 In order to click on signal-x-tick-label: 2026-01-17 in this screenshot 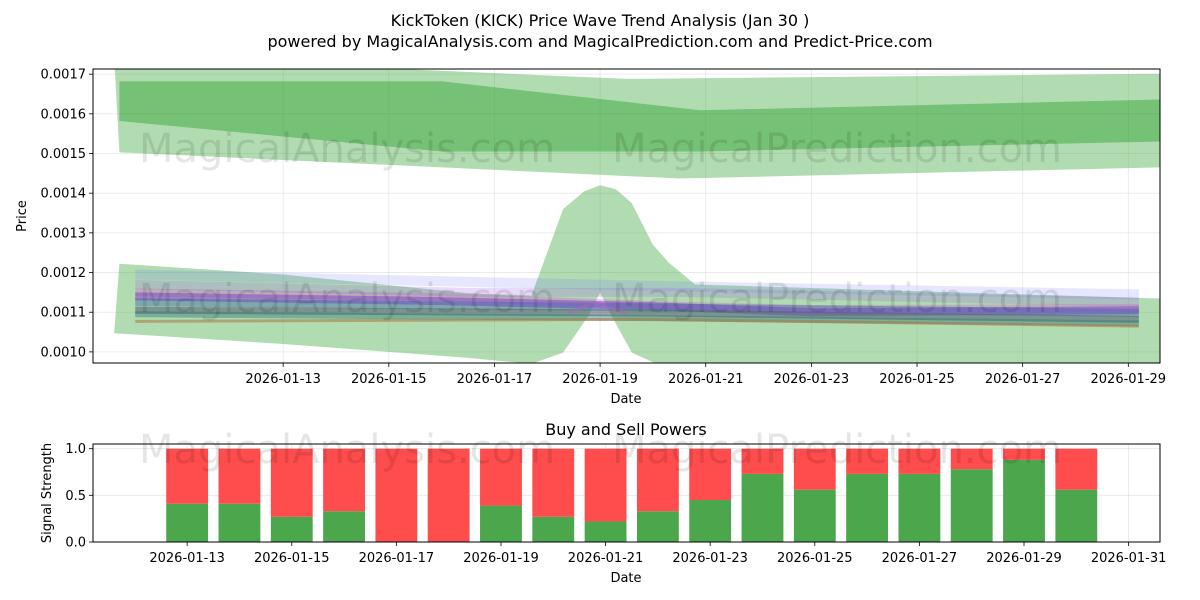, I will do `click(397, 558)`.